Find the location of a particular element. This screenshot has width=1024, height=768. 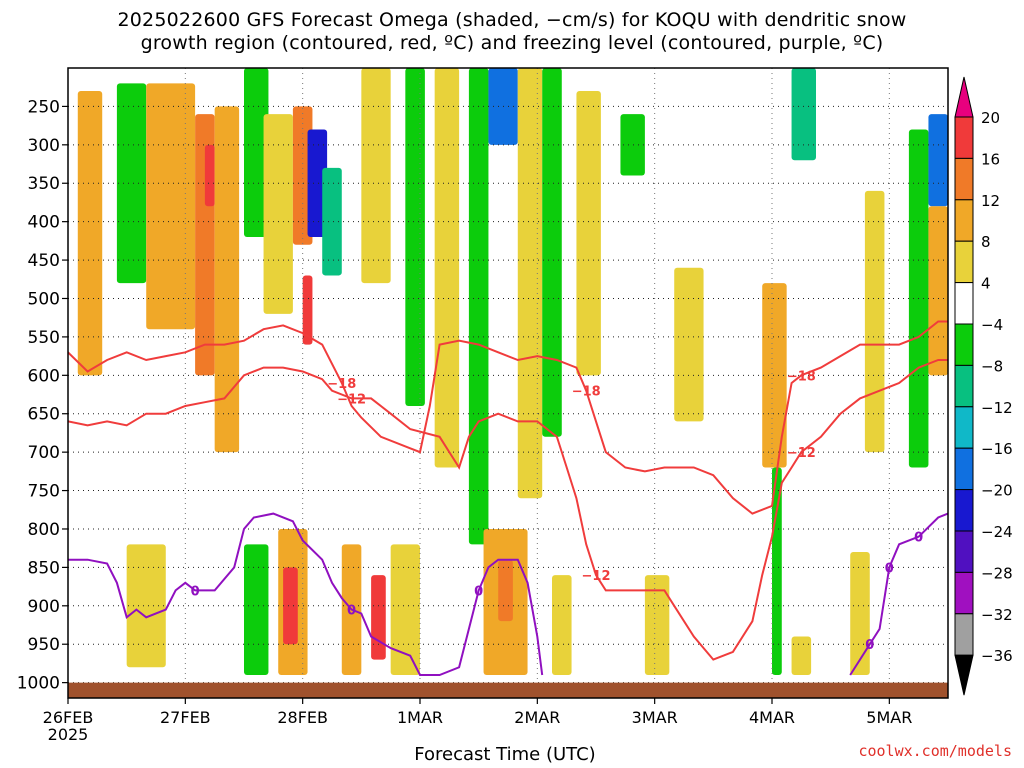

y-tick-label: 850 is located at coordinates (44, 568).